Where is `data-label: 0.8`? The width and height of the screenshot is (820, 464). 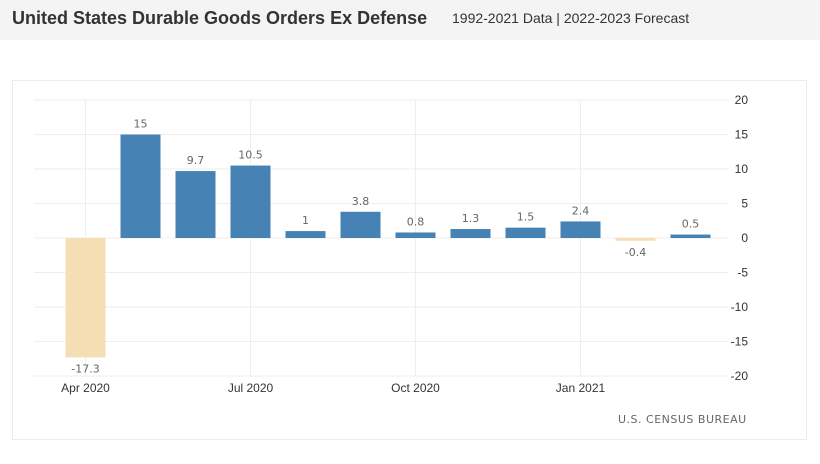 data-label: 0.8 is located at coordinates (416, 221).